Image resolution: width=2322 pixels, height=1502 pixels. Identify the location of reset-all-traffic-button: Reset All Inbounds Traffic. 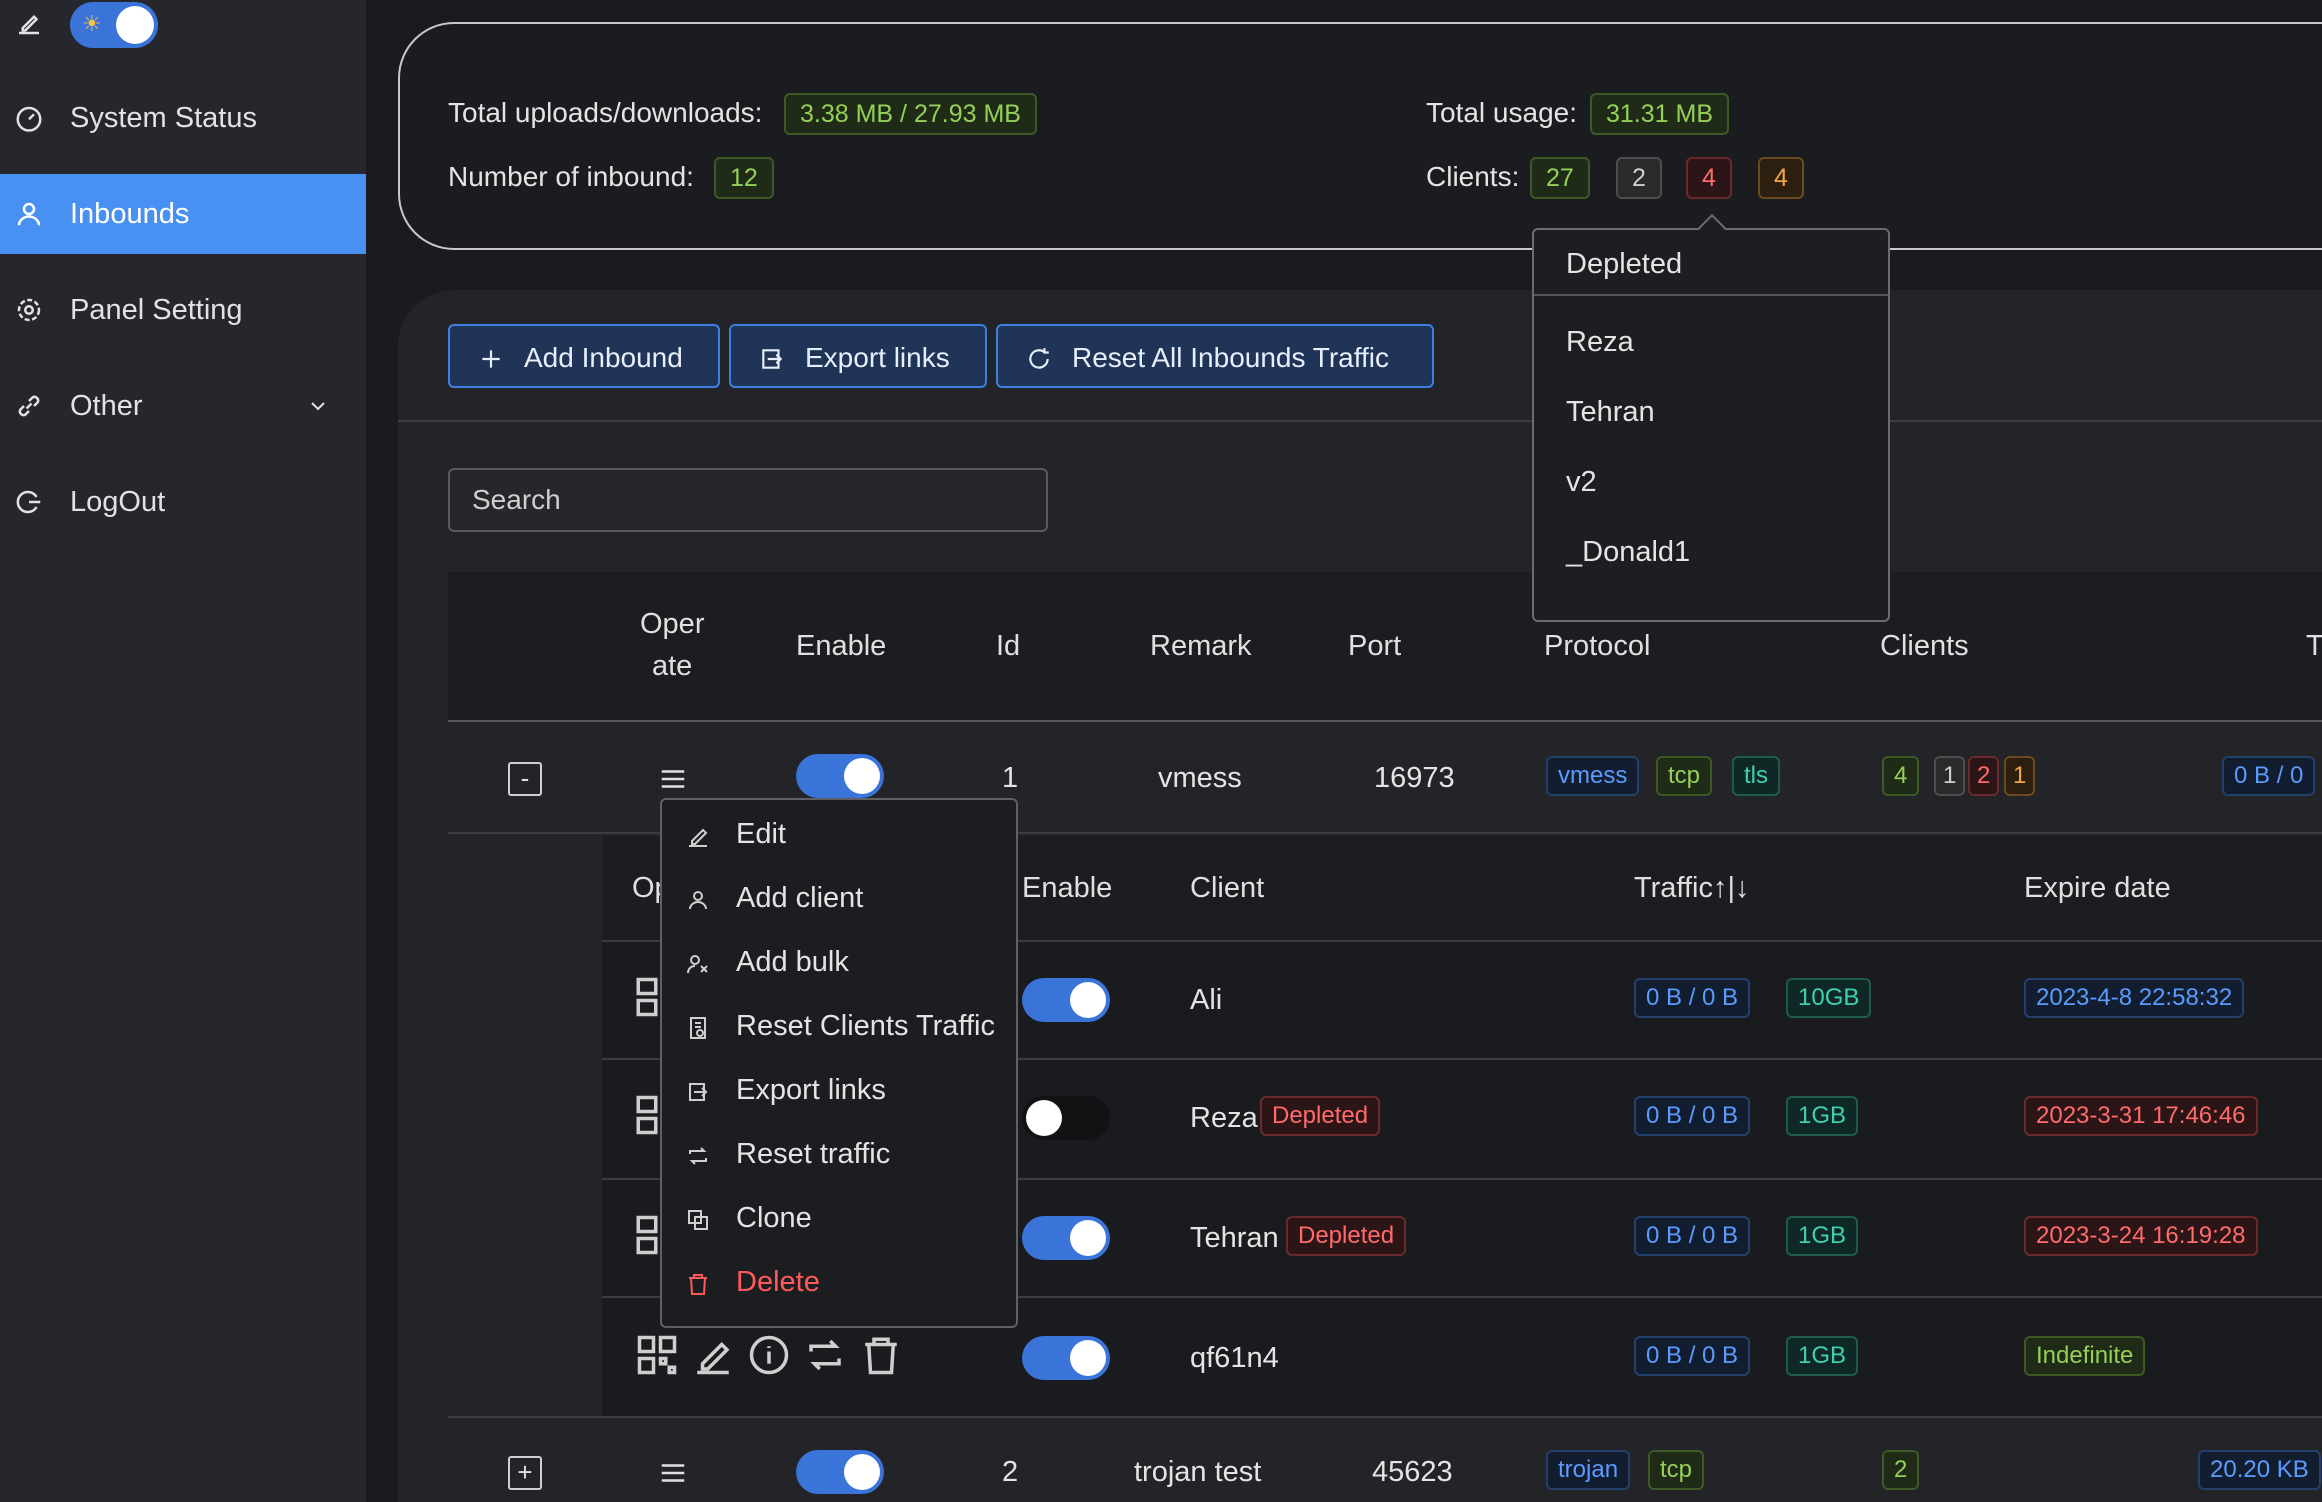
(1215, 356).